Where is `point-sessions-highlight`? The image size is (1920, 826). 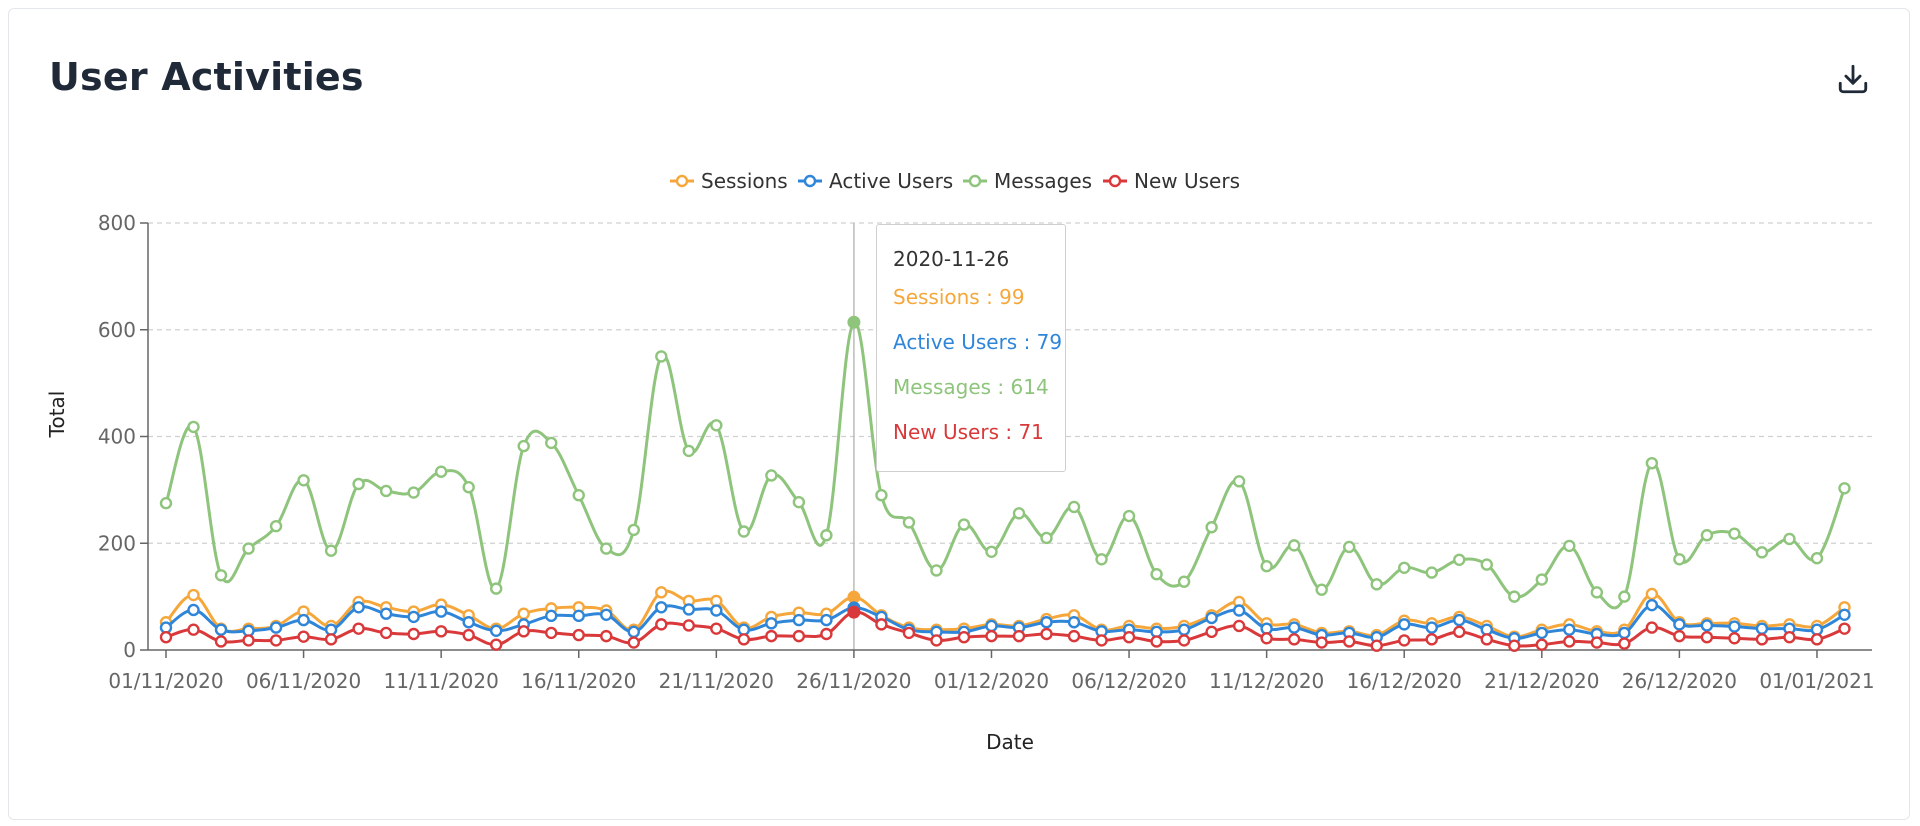 point-sessions-highlight is located at coordinates (854, 597).